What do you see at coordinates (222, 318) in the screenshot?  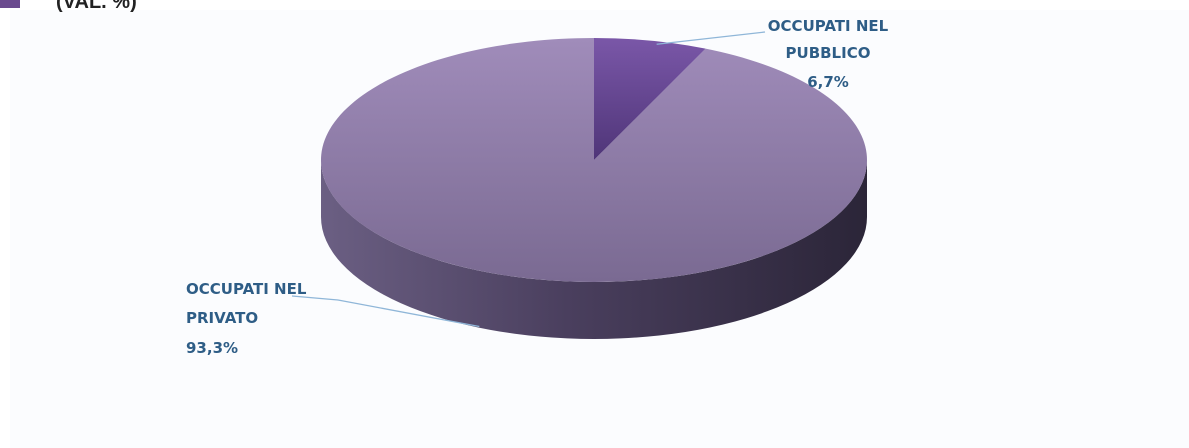 I see `label-privato-line2: PRIVATO` at bounding box center [222, 318].